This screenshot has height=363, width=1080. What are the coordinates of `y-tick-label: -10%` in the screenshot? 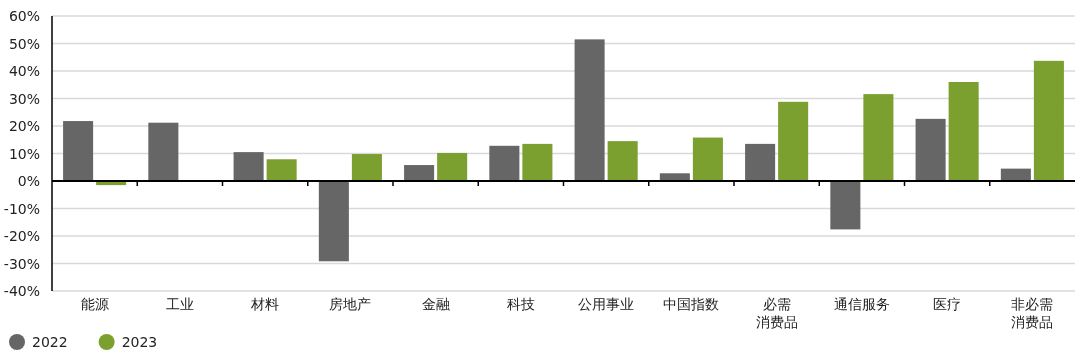 It's located at (21, 208).